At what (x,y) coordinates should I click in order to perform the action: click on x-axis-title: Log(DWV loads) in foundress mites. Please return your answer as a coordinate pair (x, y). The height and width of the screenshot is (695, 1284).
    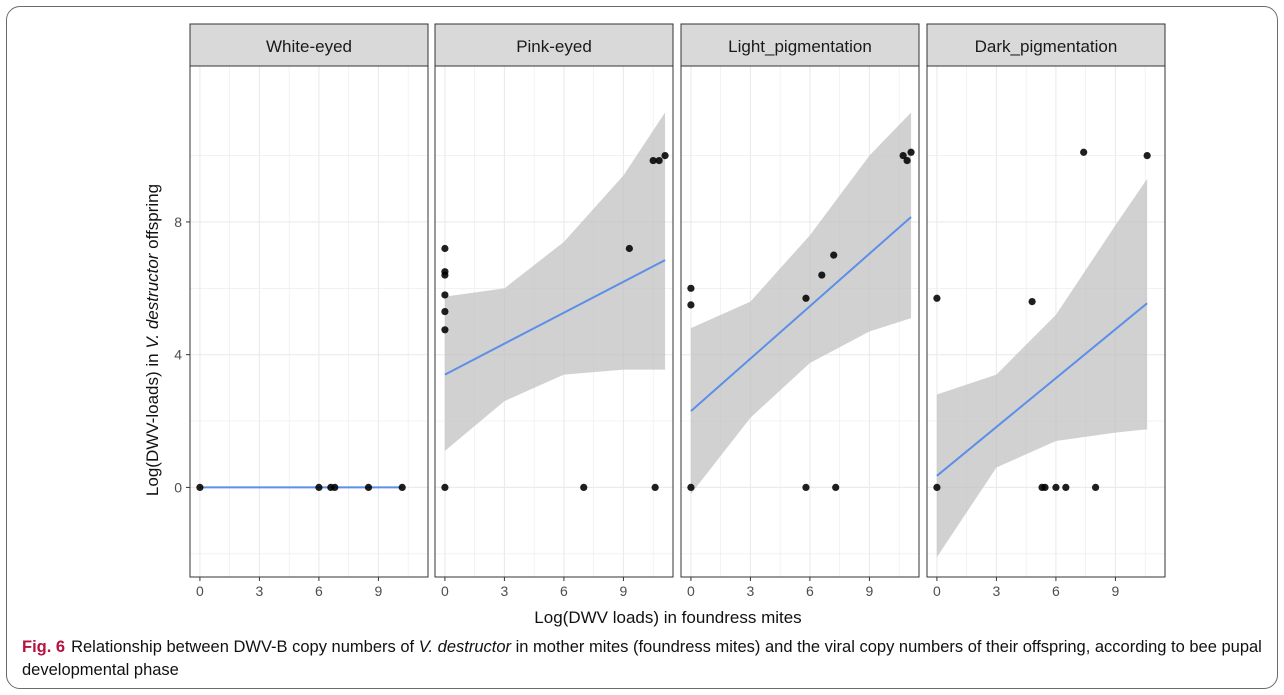
    Looking at the image, I should click on (667, 617).